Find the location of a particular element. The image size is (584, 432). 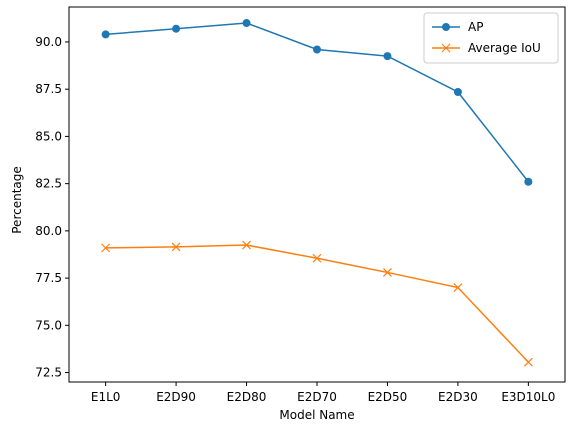

y-tick-label: 77.5 is located at coordinates (48, 278).